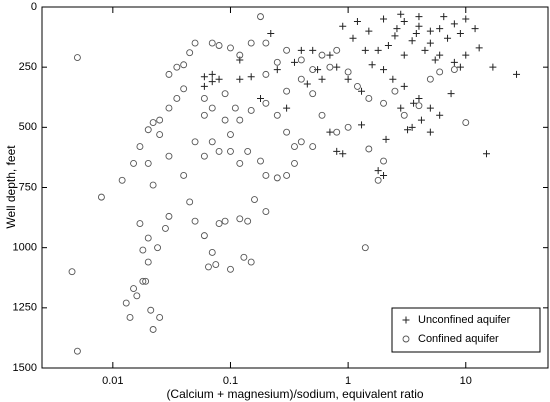  What do you see at coordinates (11, 187) in the screenshot?
I see `y-axis-title: Well depth, feet` at bounding box center [11, 187].